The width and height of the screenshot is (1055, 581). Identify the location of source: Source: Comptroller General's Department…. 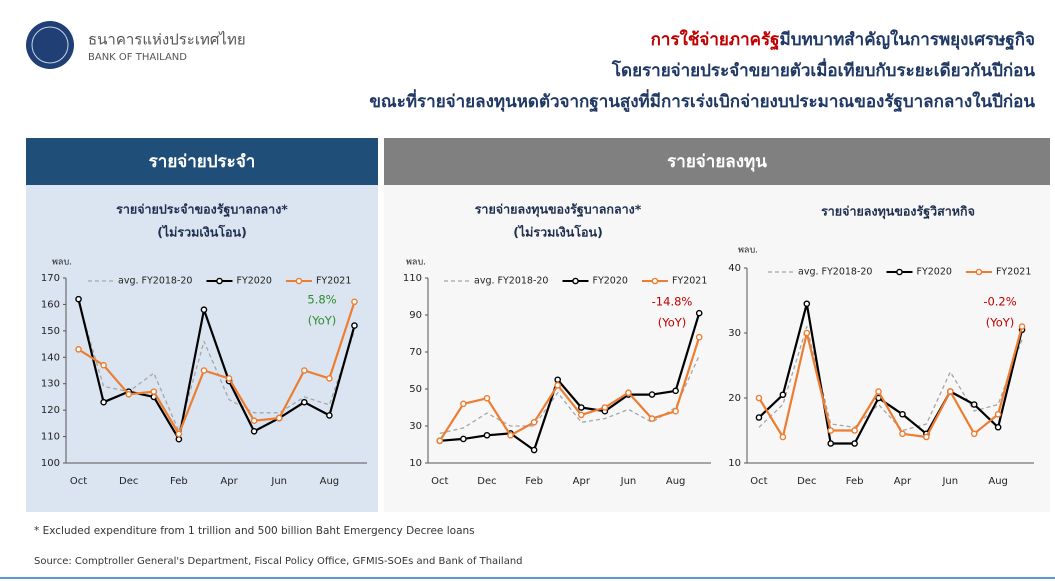
(278, 561).